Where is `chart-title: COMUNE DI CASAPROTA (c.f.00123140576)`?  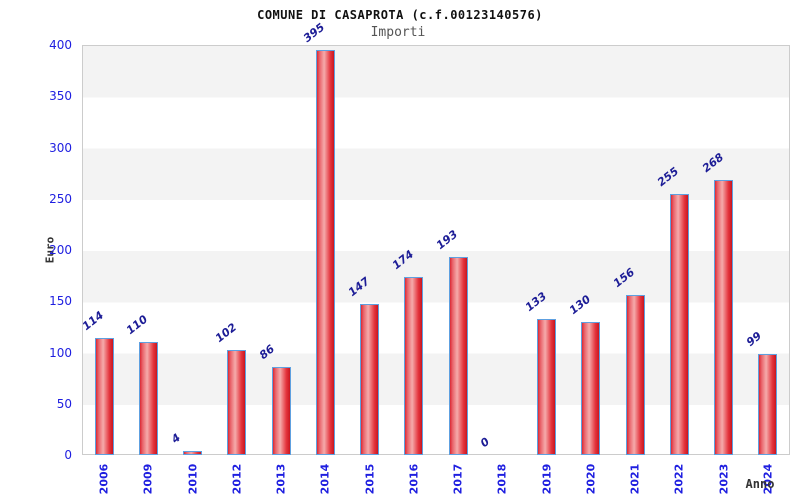 chart-title: COMUNE DI CASAPROTA (c.f.00123140576) is located at coordinates (400, 15).